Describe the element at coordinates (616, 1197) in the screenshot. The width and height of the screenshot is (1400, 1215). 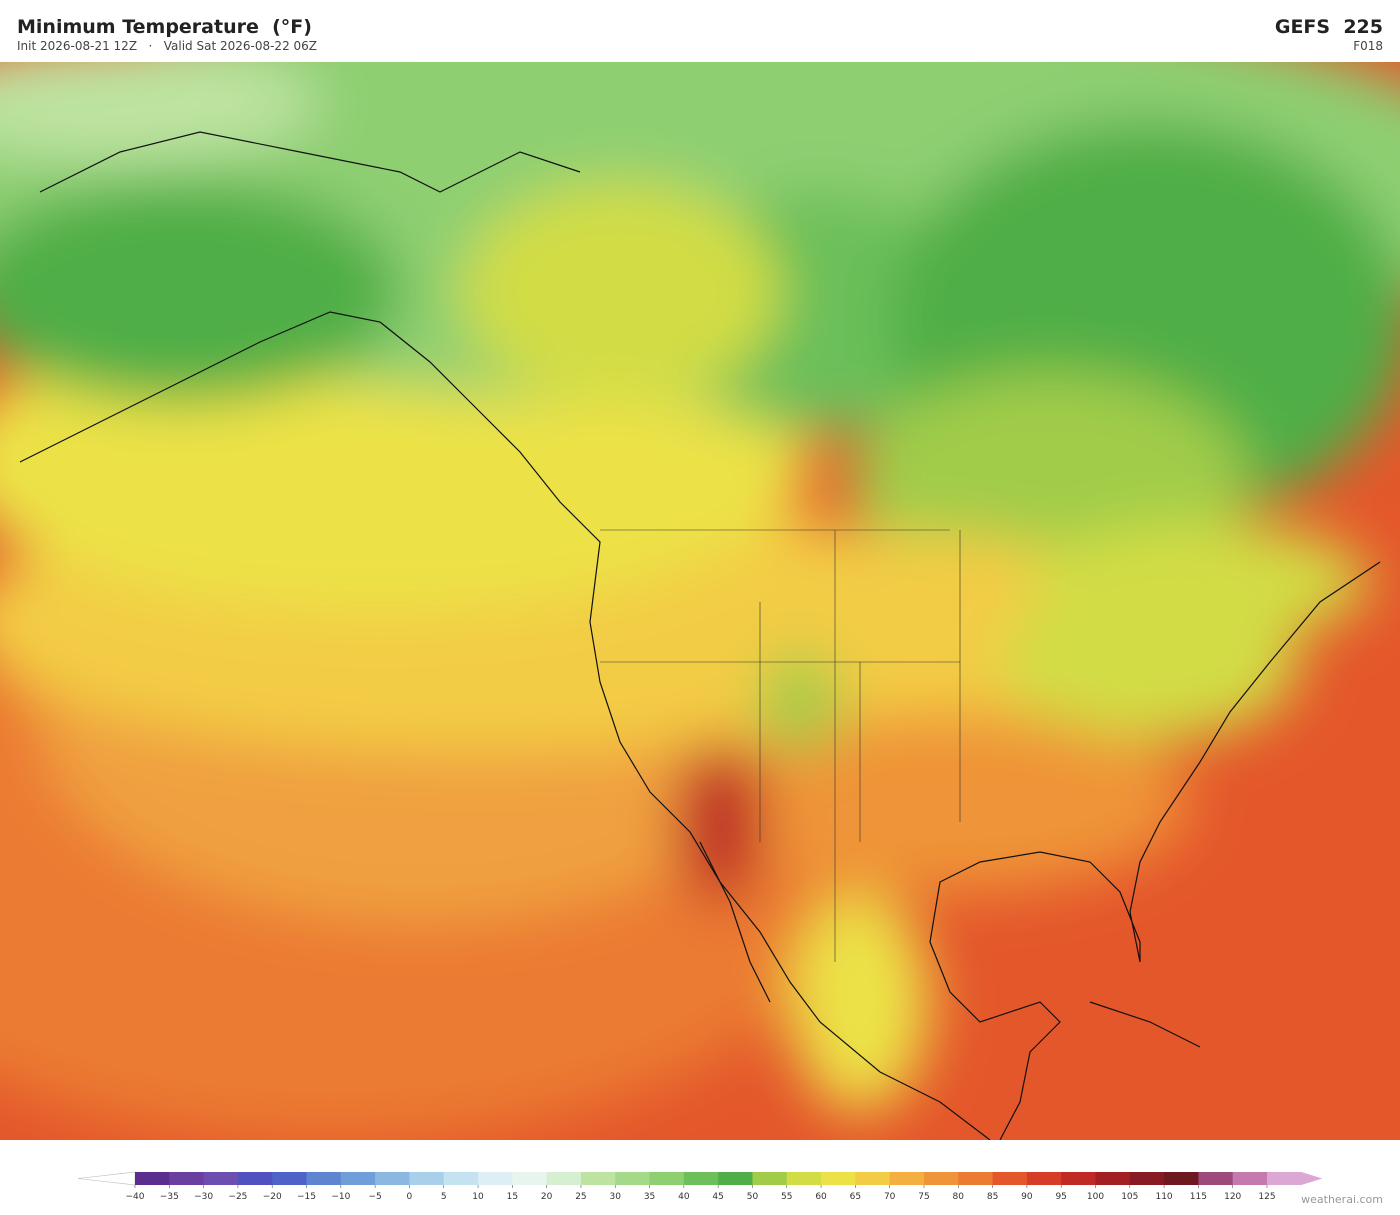
I see `colorbar-tick-label: 30` at that location.